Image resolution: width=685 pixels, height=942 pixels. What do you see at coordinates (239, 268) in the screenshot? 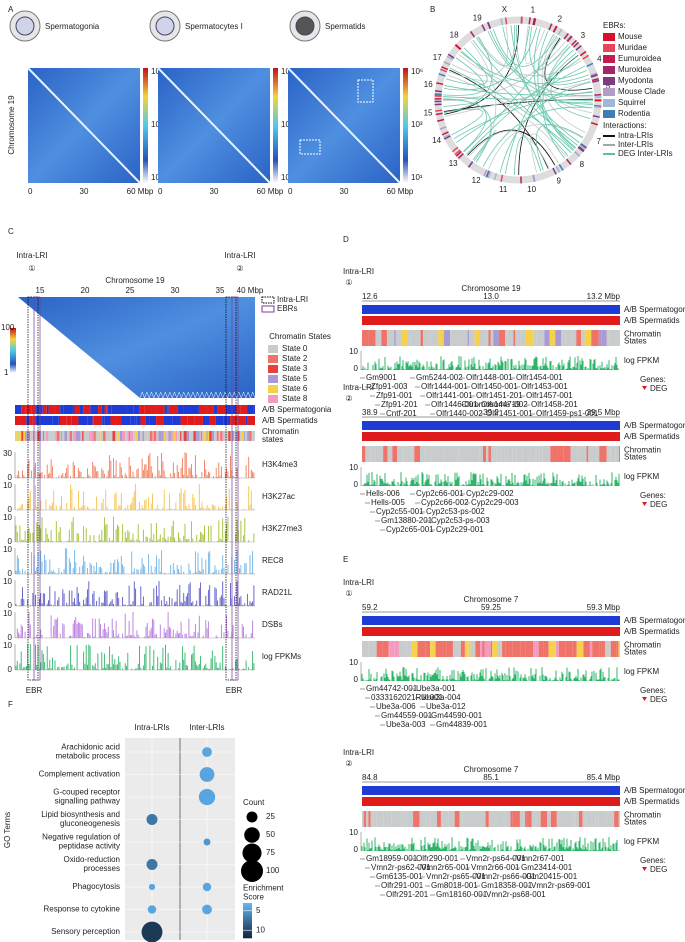
I see `lri-number: ②` at bounding box center [239, 268].